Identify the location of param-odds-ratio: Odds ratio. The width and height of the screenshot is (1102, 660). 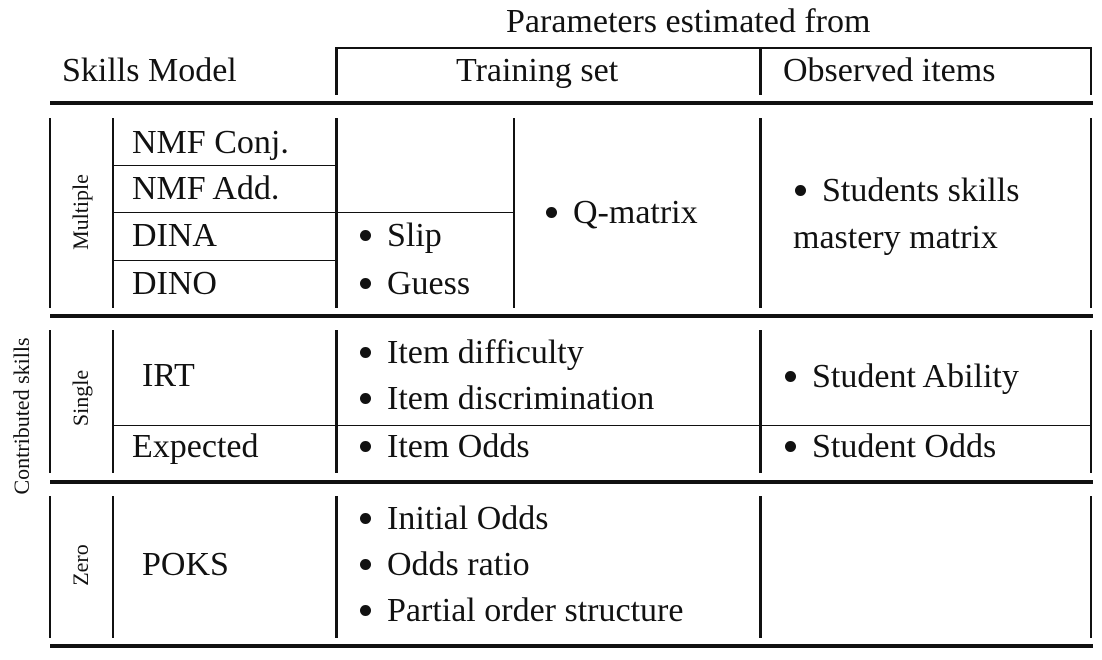
(445, 565).